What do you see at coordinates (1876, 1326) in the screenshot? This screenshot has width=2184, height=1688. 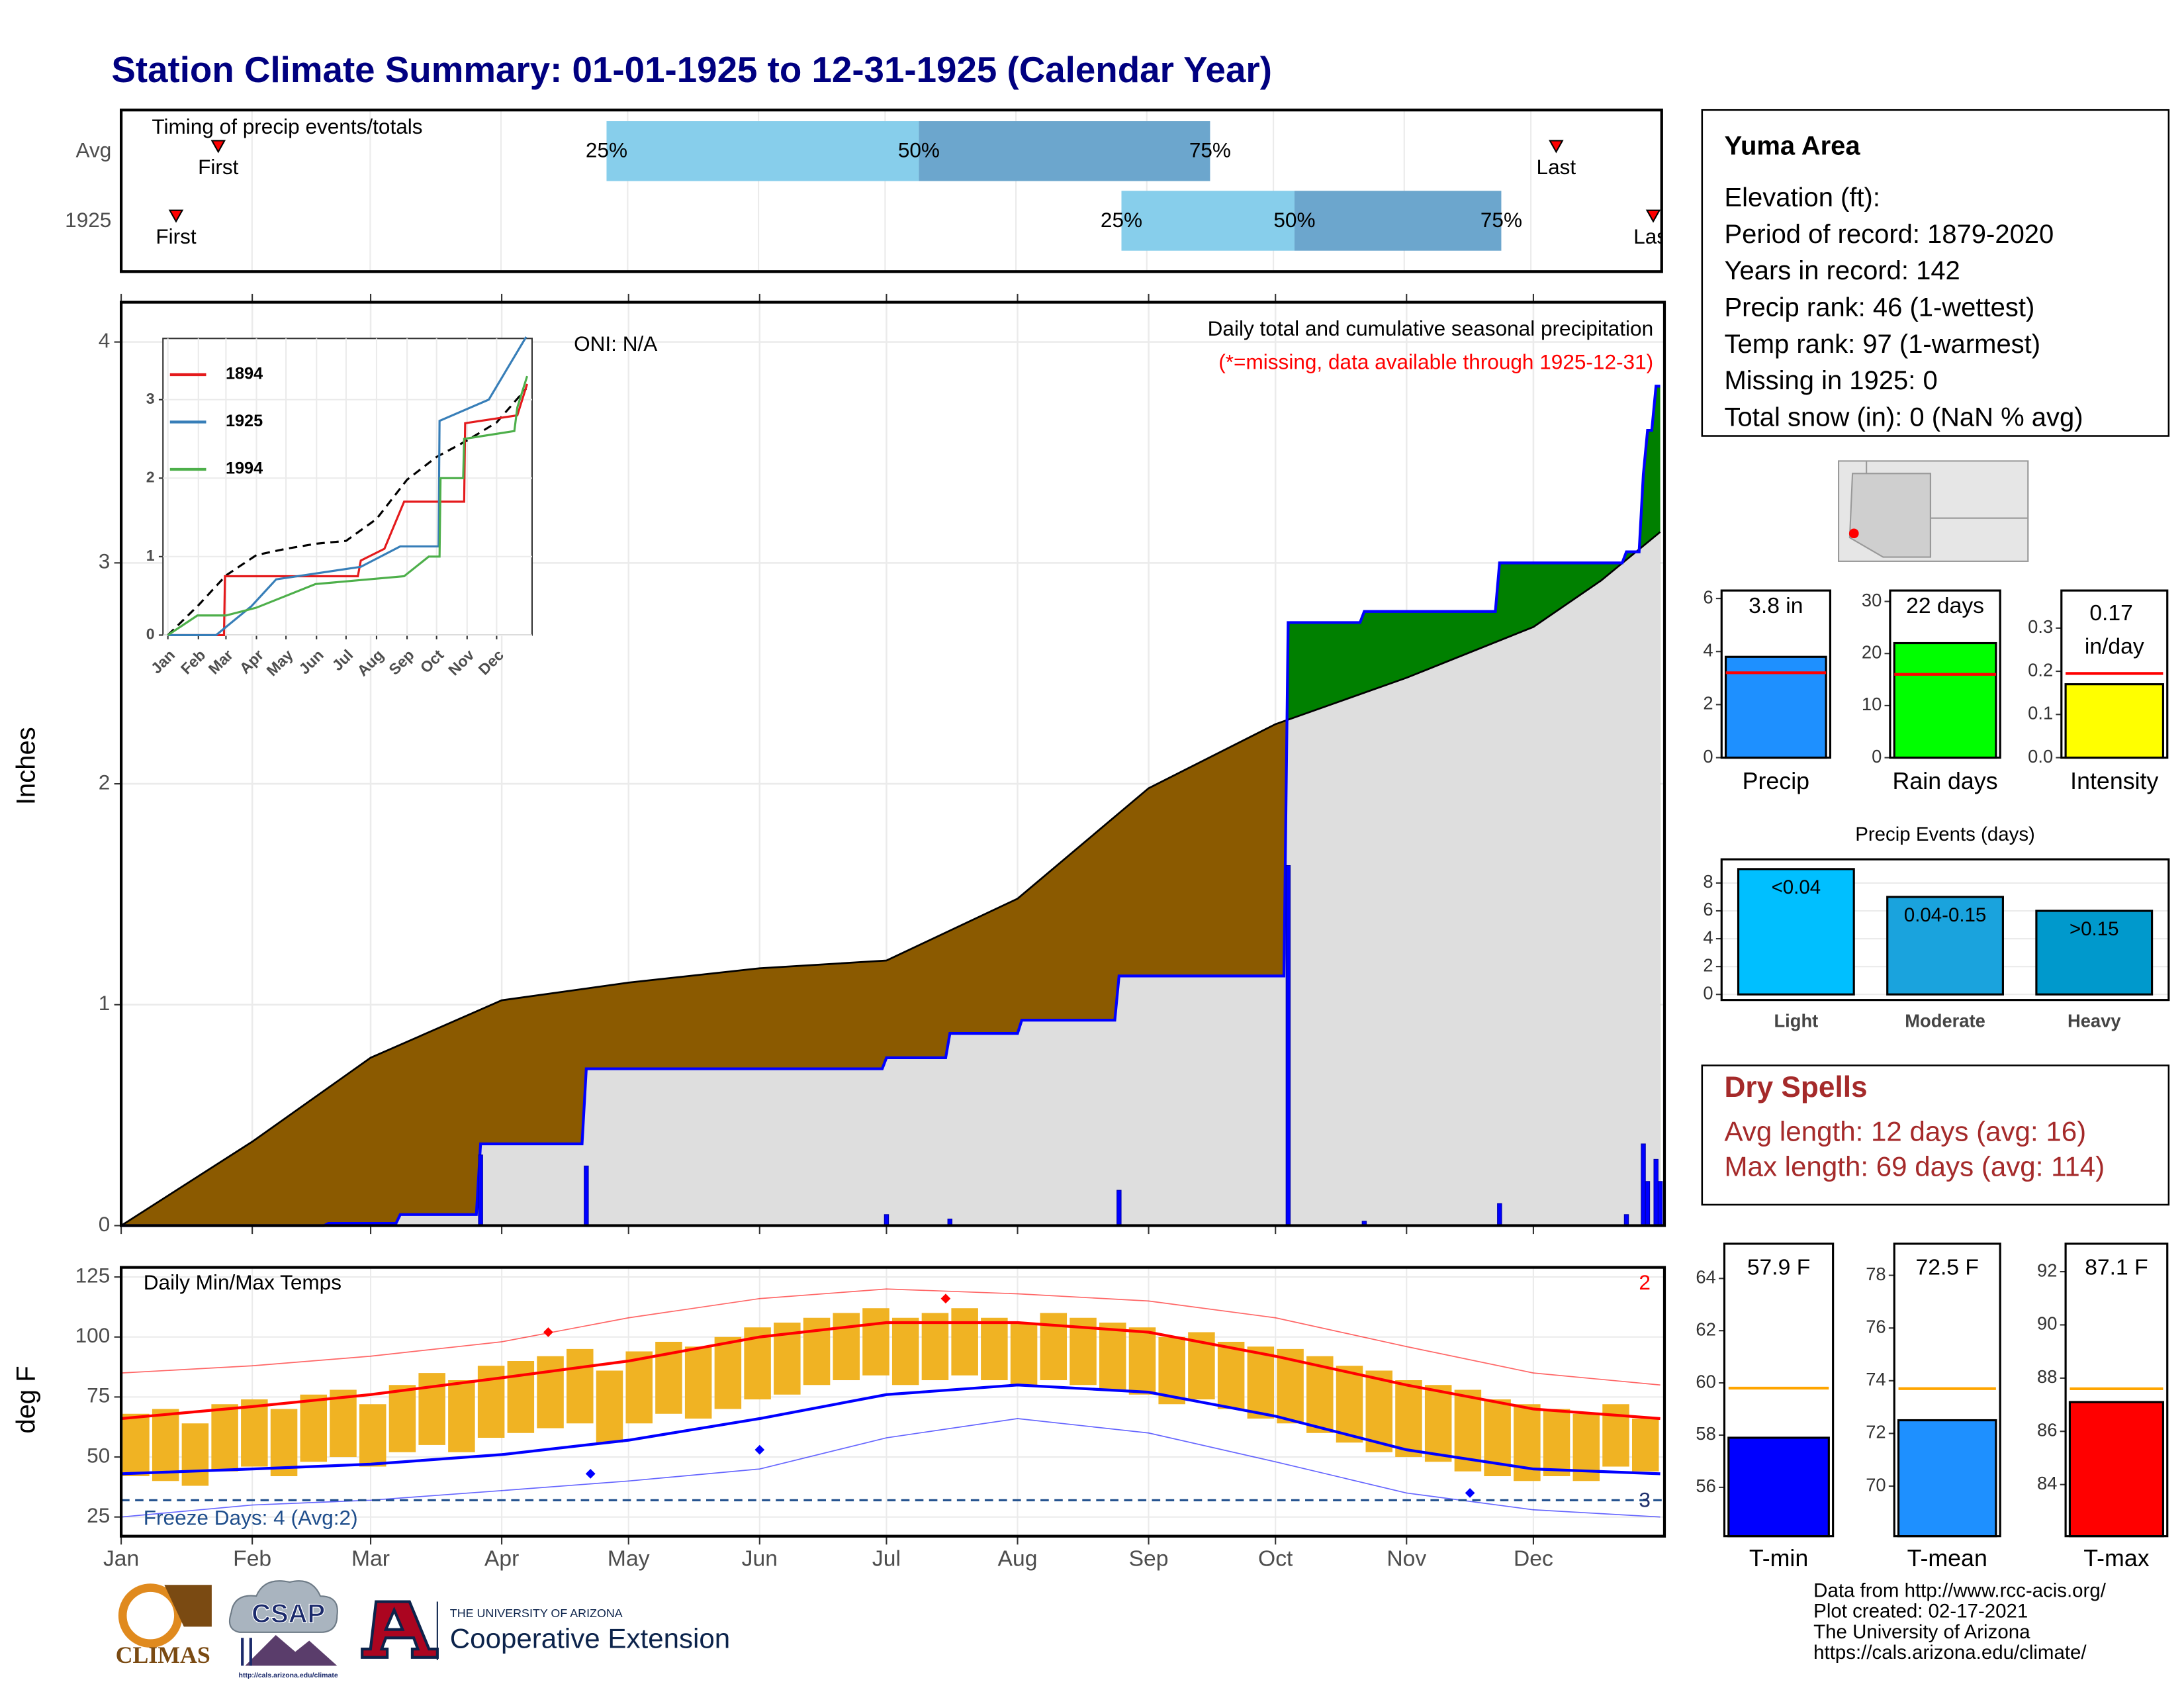 I see `y-tick-label: 76` at bounding box center [1876, 1326].